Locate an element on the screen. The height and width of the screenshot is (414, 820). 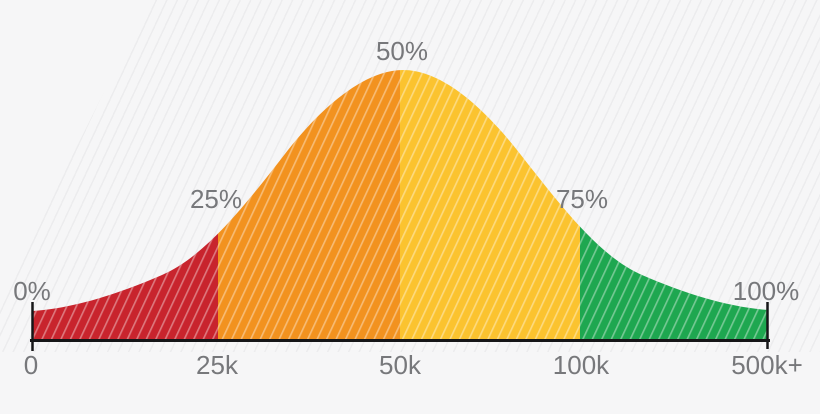
x-axis-tick-labels: 0 25k 50k 100k 500k+ is located at coordinates (413, 365).